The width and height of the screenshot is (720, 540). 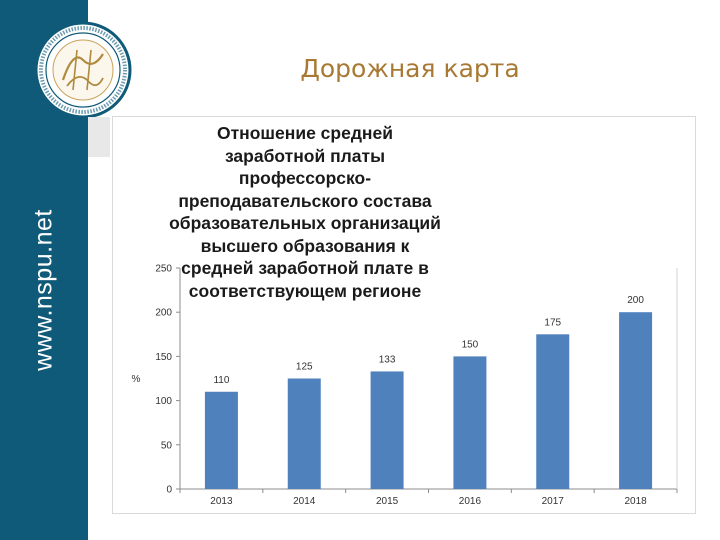 I want to click on data-label: 125, so click(x=304, y=367).